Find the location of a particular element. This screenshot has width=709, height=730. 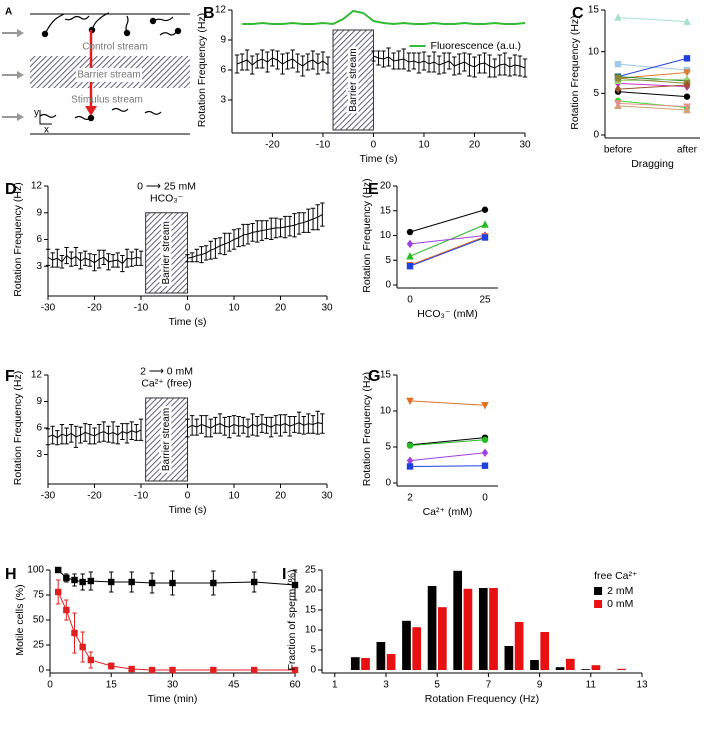

x-tick-label: 5 is located at coordinates (437, 685).